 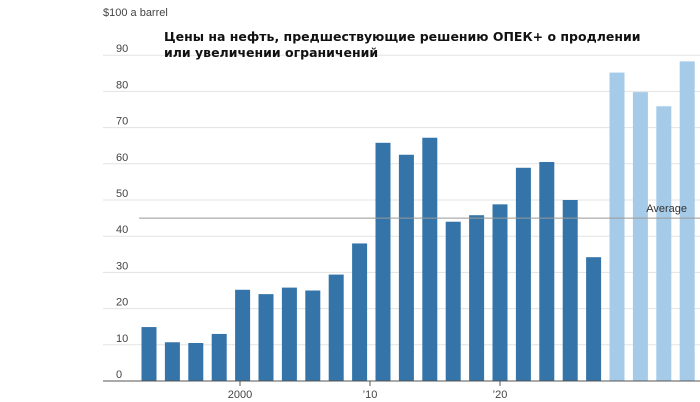 What do you see at coordinates (122, 85) in the screenshot?
I see `y-tick-label-80: 80` at bounding box center [122, 85].